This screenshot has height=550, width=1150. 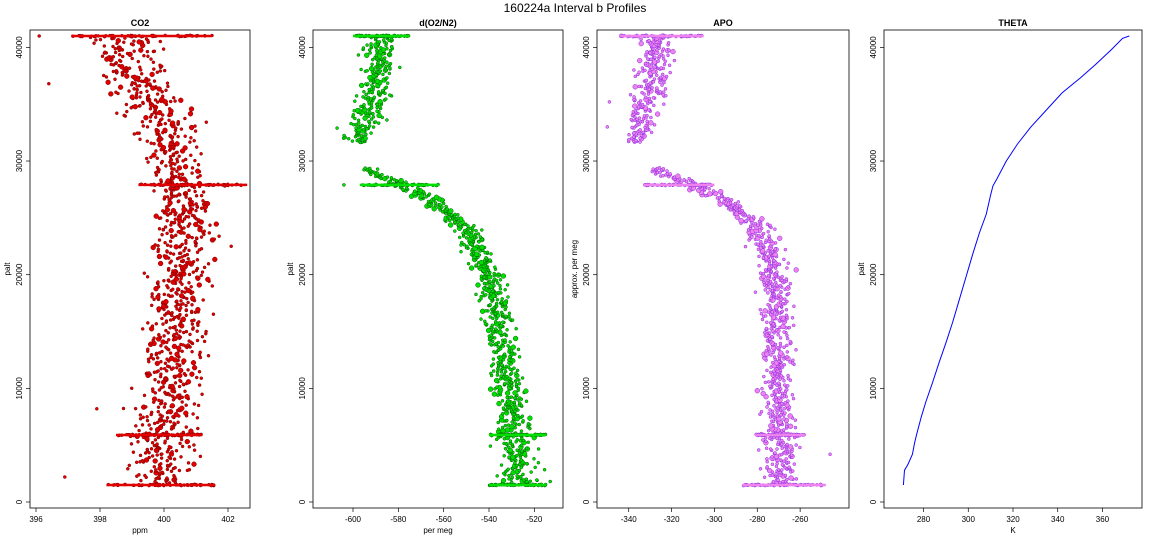 I want to click on y-axis-label: palt, so click(x=290, y=269).